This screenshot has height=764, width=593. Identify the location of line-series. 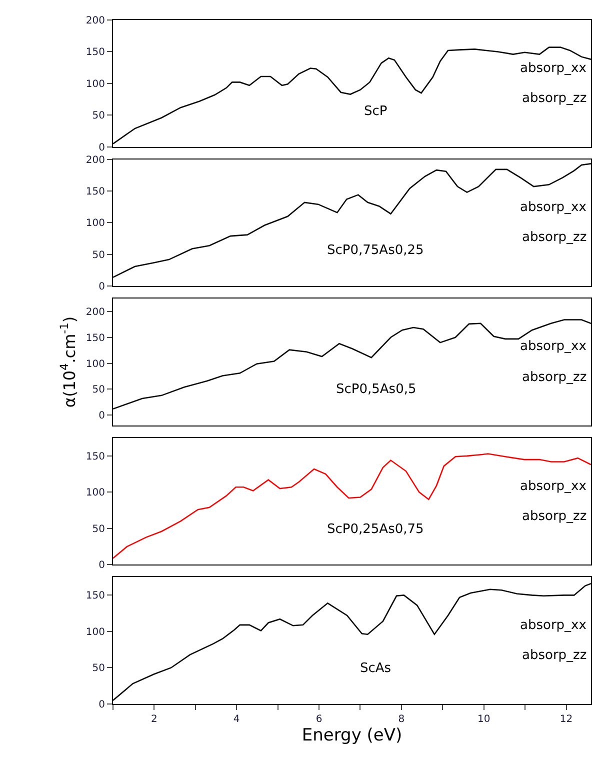
(352, 506).